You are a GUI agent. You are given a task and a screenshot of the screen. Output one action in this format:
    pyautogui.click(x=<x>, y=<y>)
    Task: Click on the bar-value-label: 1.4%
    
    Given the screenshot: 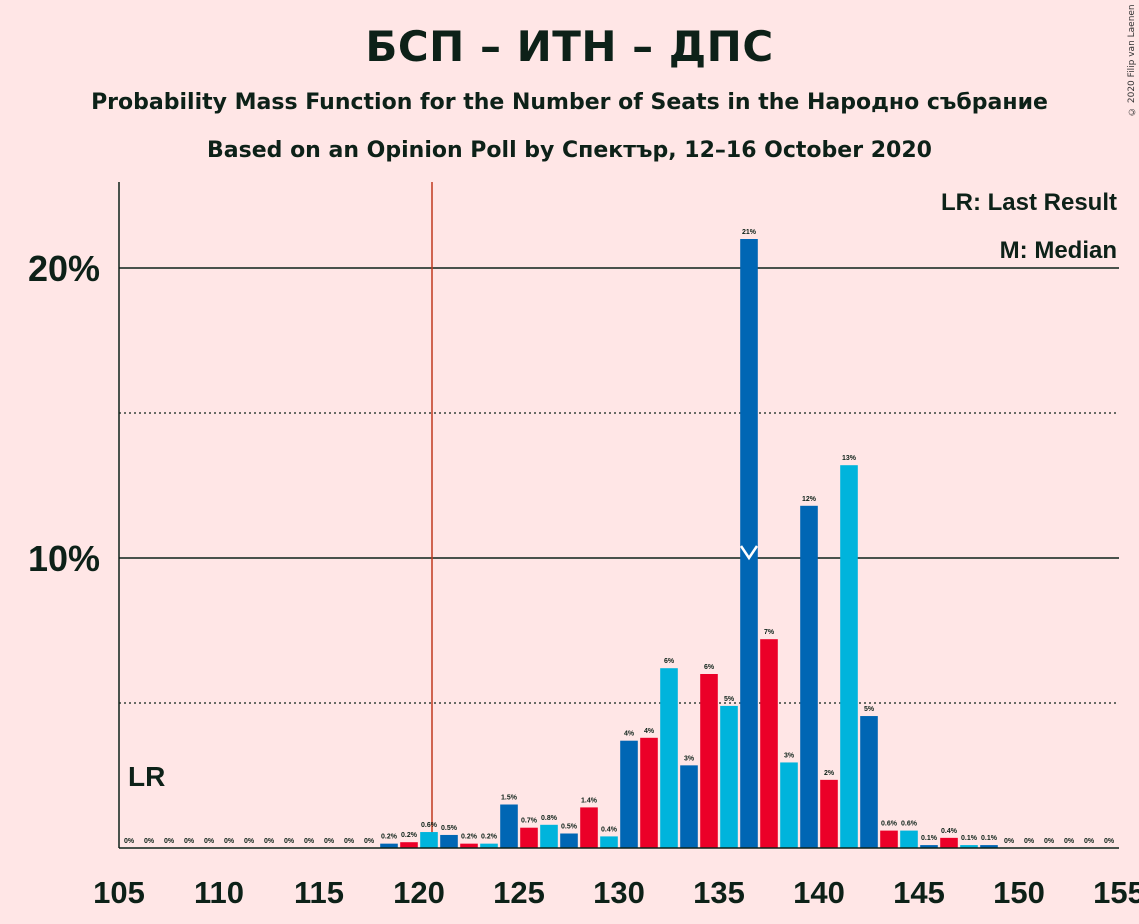 What is the action you would take?
    pyautogui.click(x=589, y=800)
    